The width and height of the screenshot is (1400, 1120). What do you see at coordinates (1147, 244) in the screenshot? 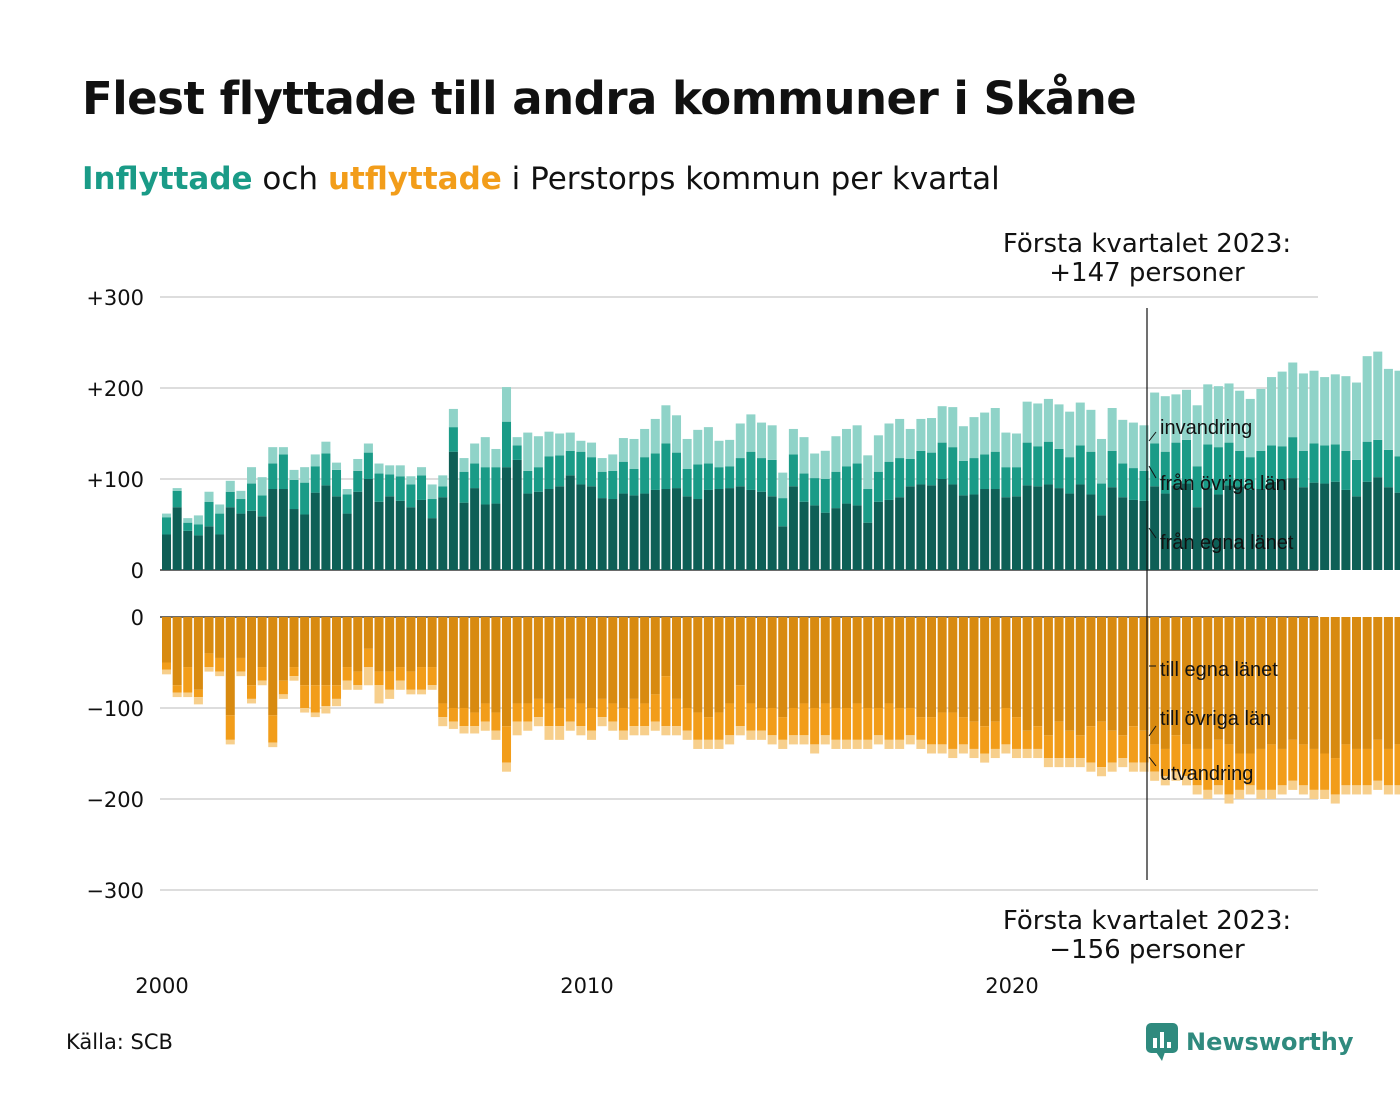
I see `in-annotation-line1: Första kvartalet 2023:` at bounding box center [1147, 244].